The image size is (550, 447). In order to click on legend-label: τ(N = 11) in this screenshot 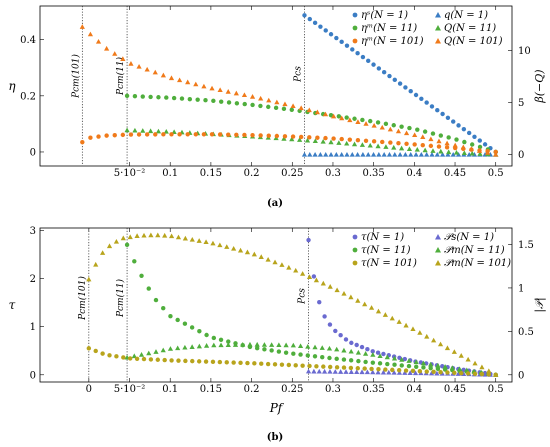, I will do `click(386, 250)`.